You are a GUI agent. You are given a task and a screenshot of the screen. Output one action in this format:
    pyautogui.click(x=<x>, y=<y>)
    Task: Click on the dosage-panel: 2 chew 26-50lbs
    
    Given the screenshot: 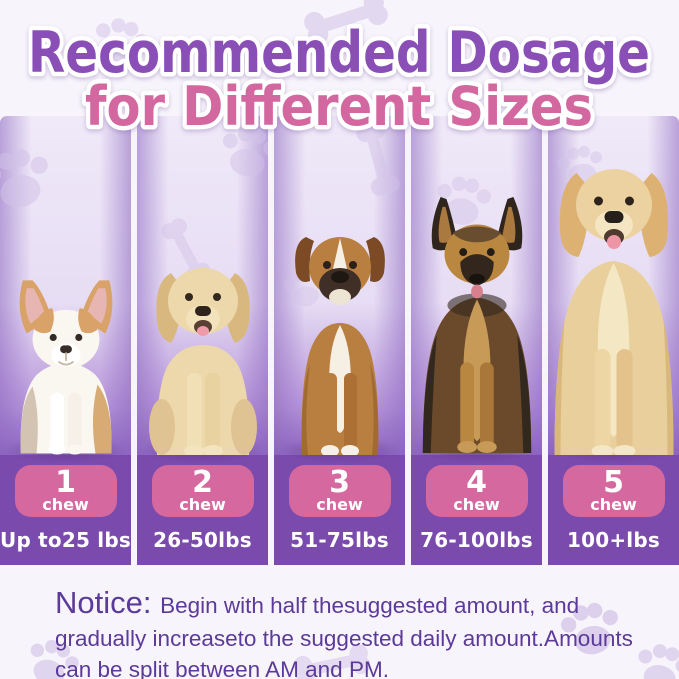 What is the action you would take?
    pyautogui.click(x=202, y=510)
    